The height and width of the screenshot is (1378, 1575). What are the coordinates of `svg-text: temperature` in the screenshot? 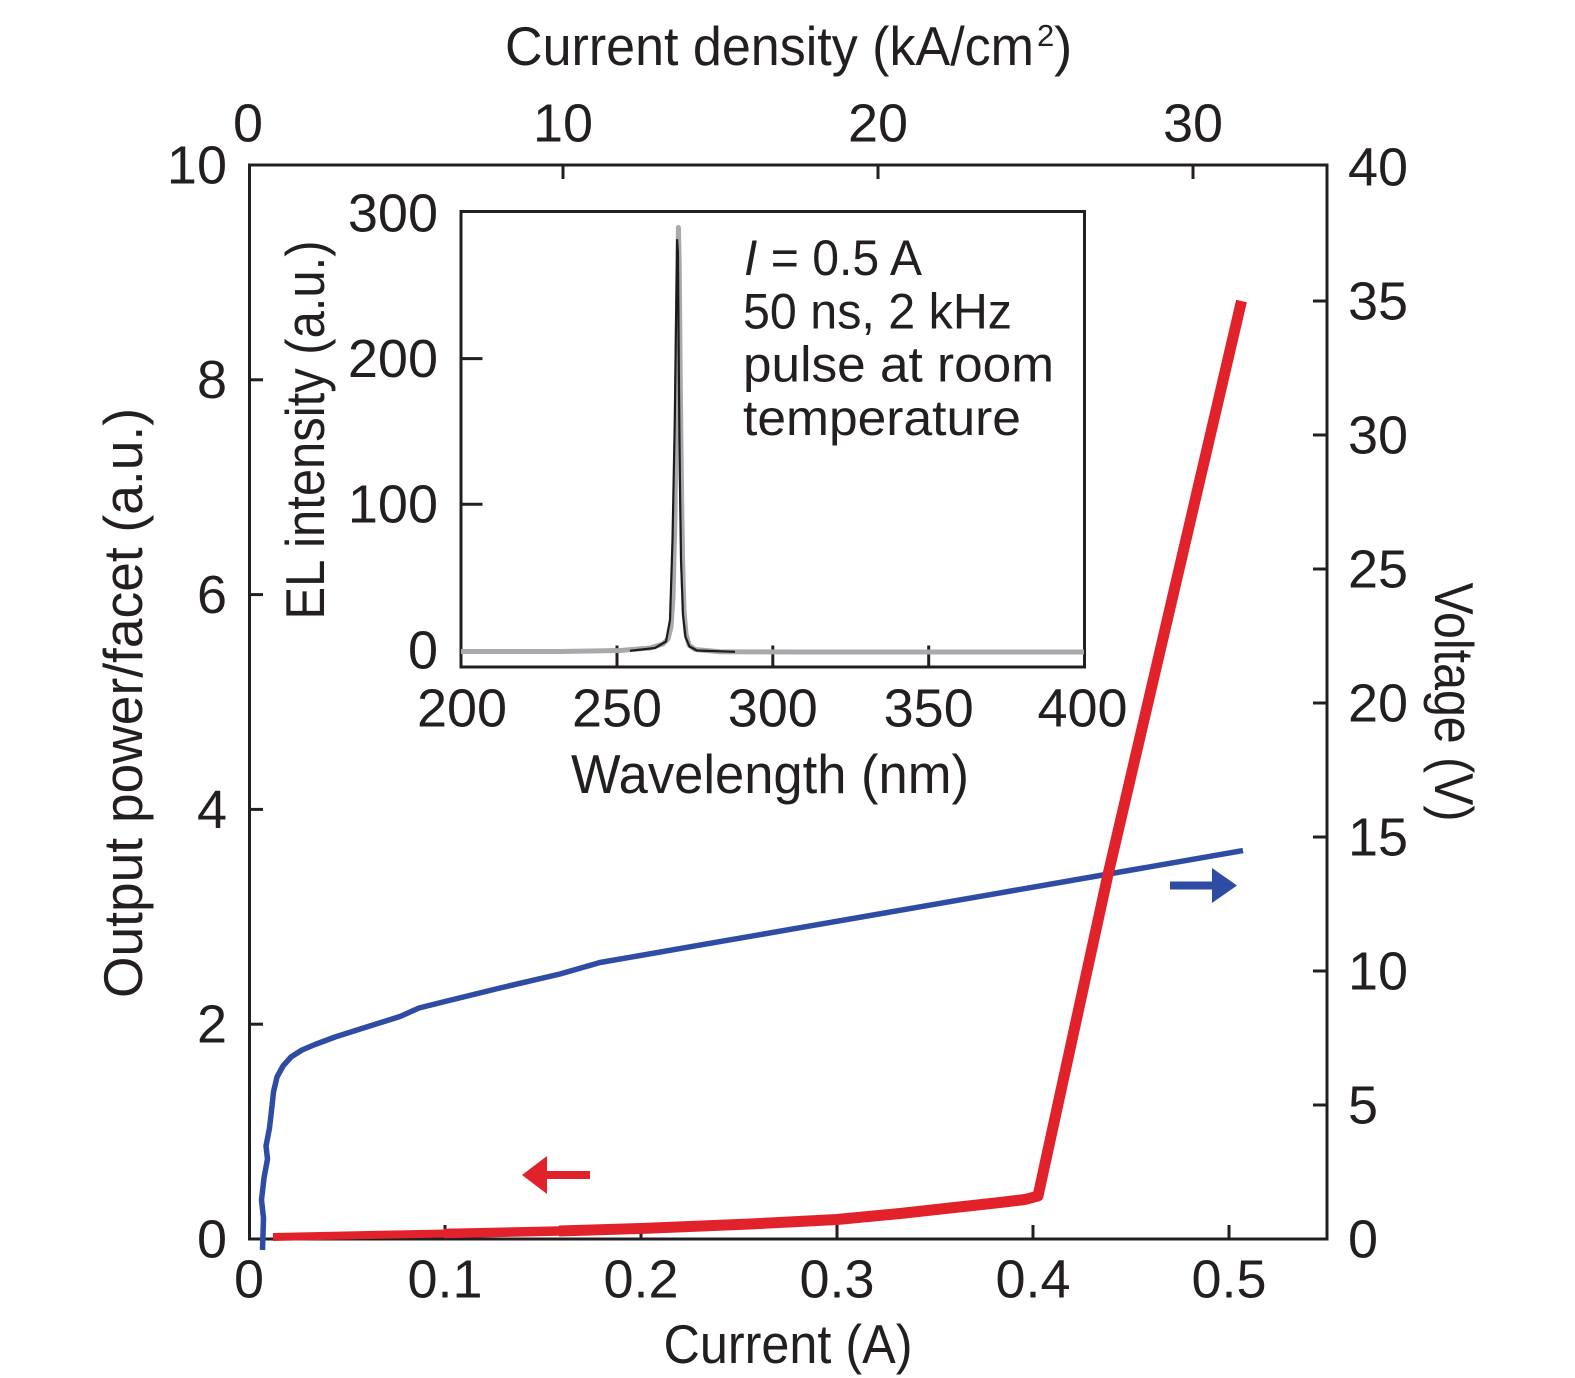 It's located at (882, 418).